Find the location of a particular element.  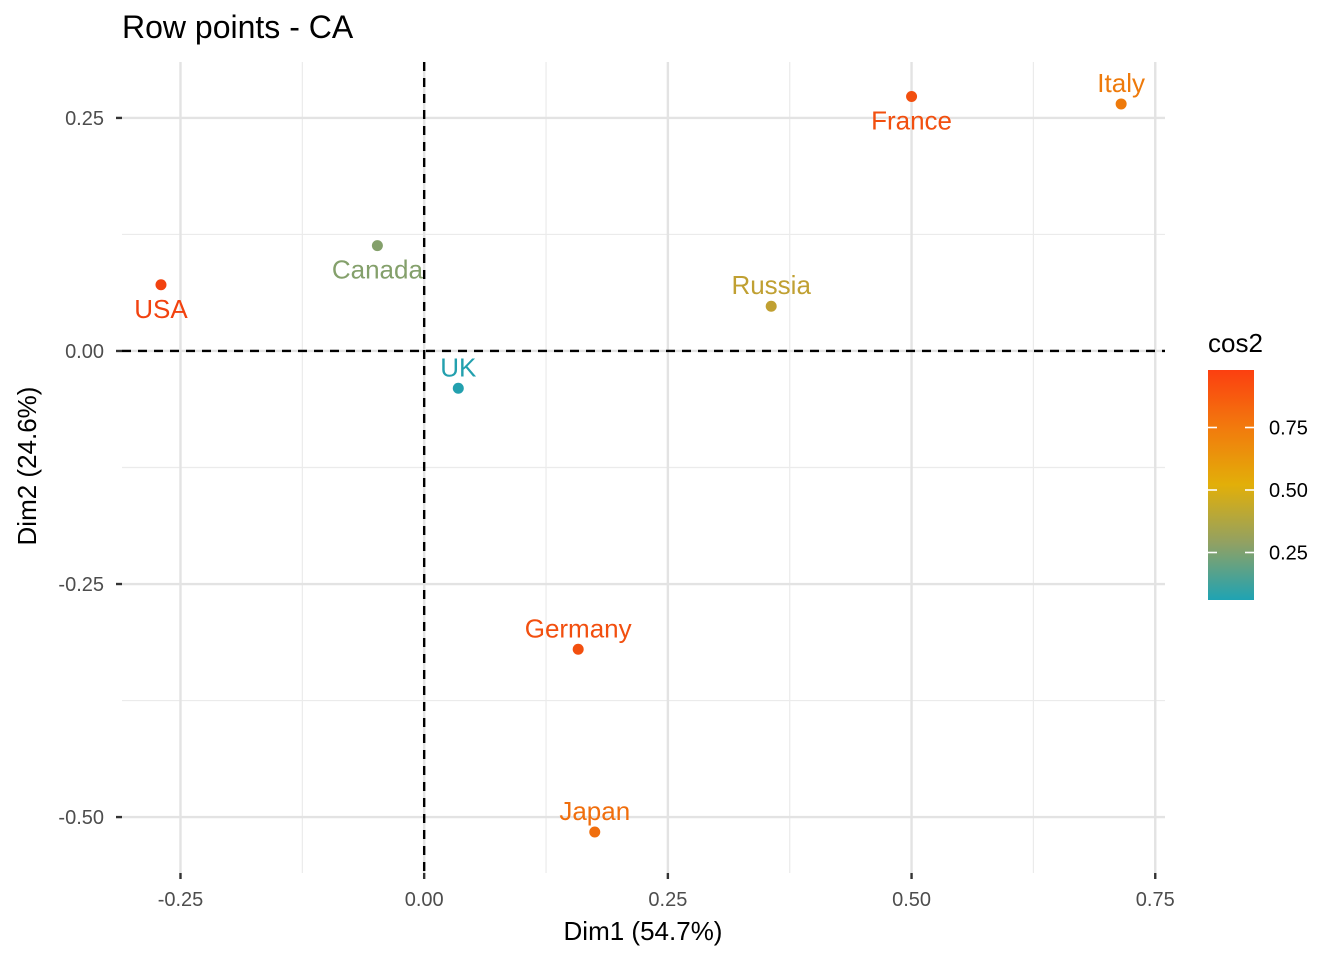

y-tick-label: 0.00 is located at coordinates (84, 352).